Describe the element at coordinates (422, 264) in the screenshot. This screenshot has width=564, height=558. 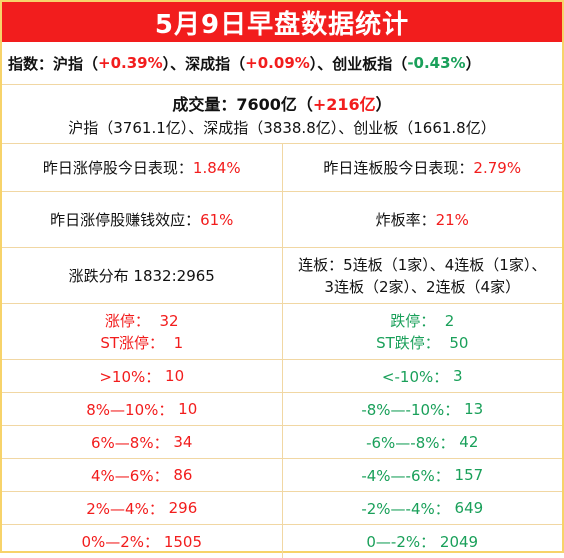
I see `consec-line-1: 连板：5连板（1家）、4连板（1家）、` at that location.